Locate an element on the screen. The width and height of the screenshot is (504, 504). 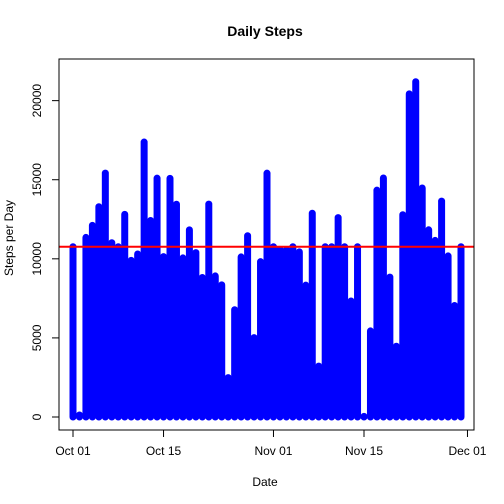
x-axis-label: Date is located at coordinates (265, 482).